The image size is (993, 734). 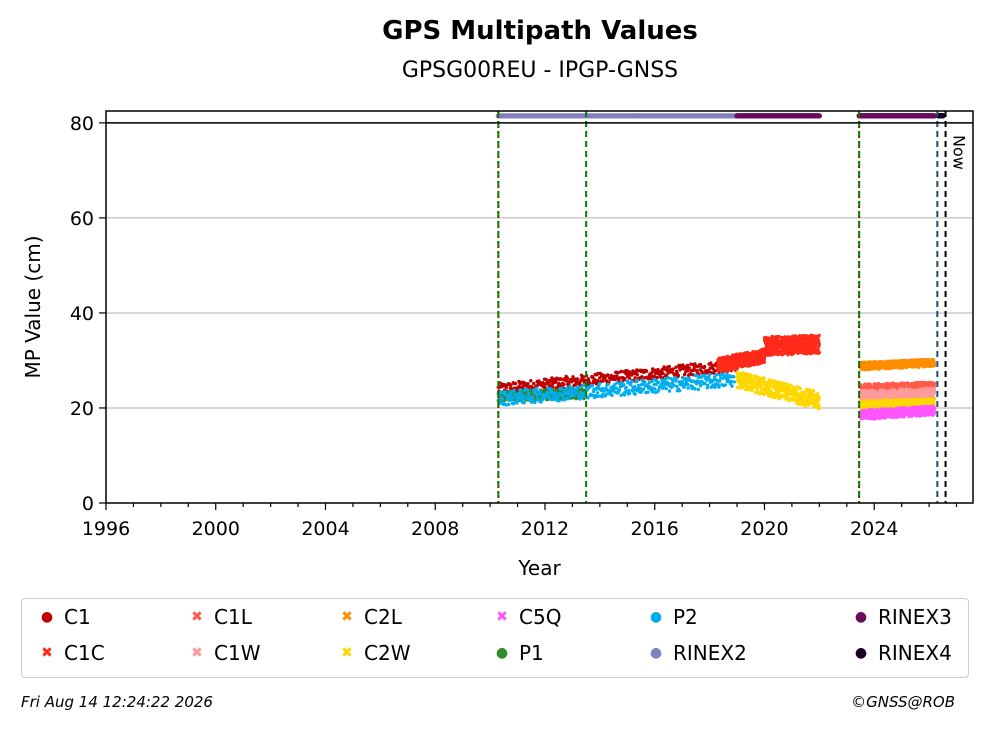 I want to click on chart-subtitle: GPSG00REU - IPGP-GNSS, so click(x=540, y=70).